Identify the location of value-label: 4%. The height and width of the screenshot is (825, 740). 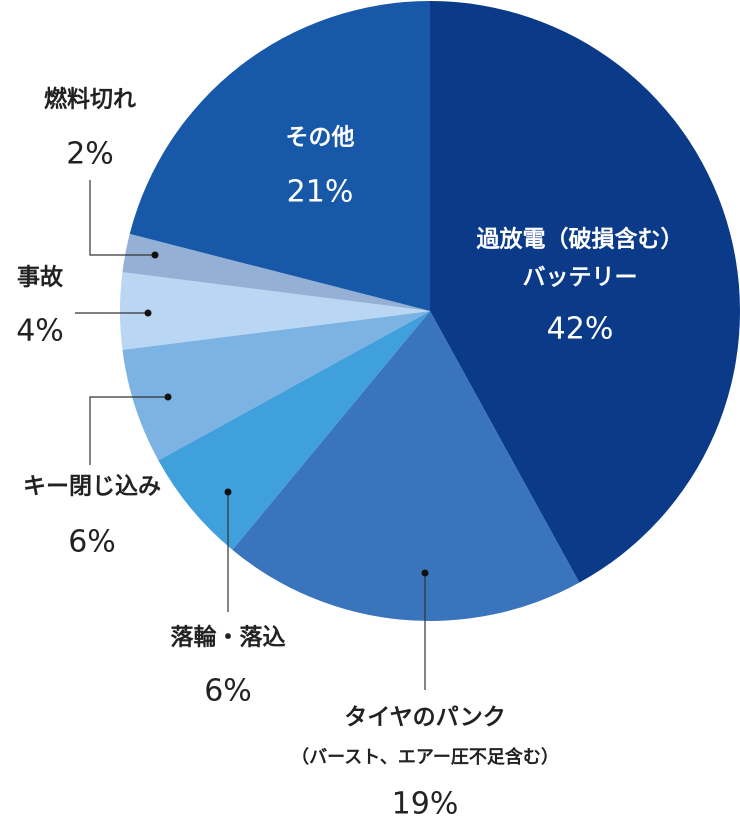
(40, 331).